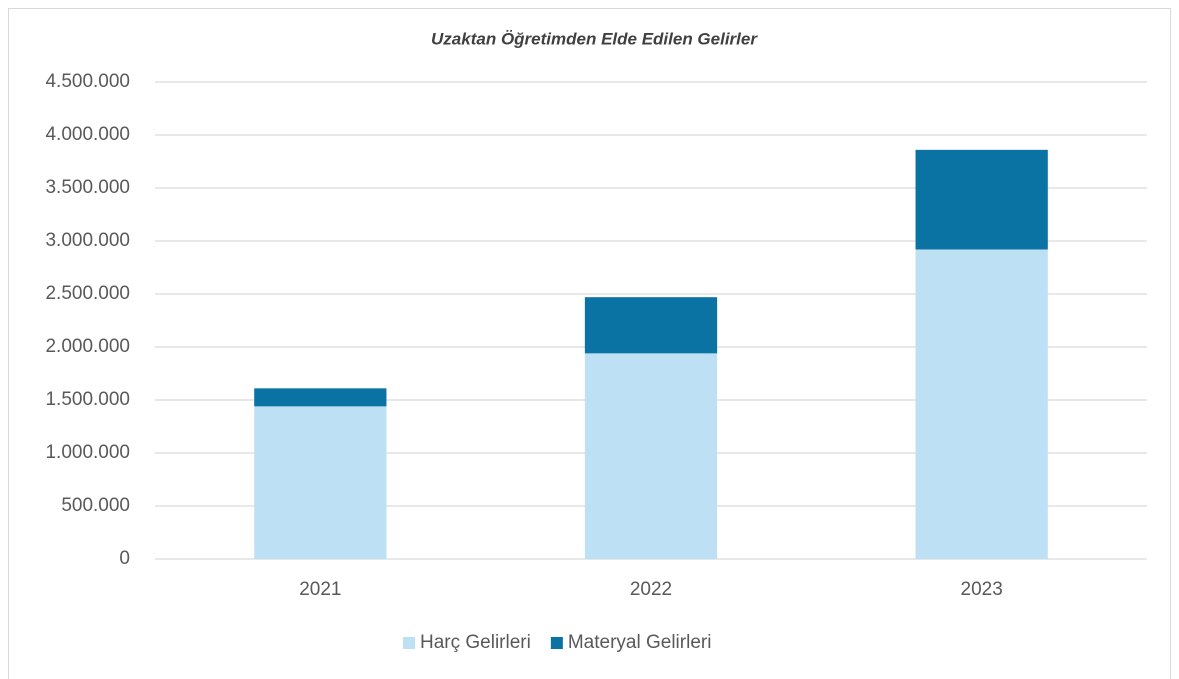  I want to click on chart-title: Uzaktan Öğretimden Elde Edilen Gelirler, so click(594, 38).